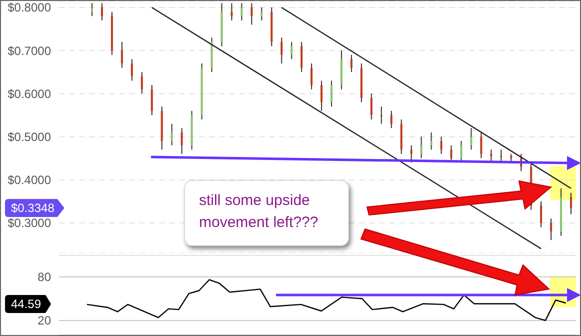  I want to click on y-tick-label: $0.6000, so click(30, 93).